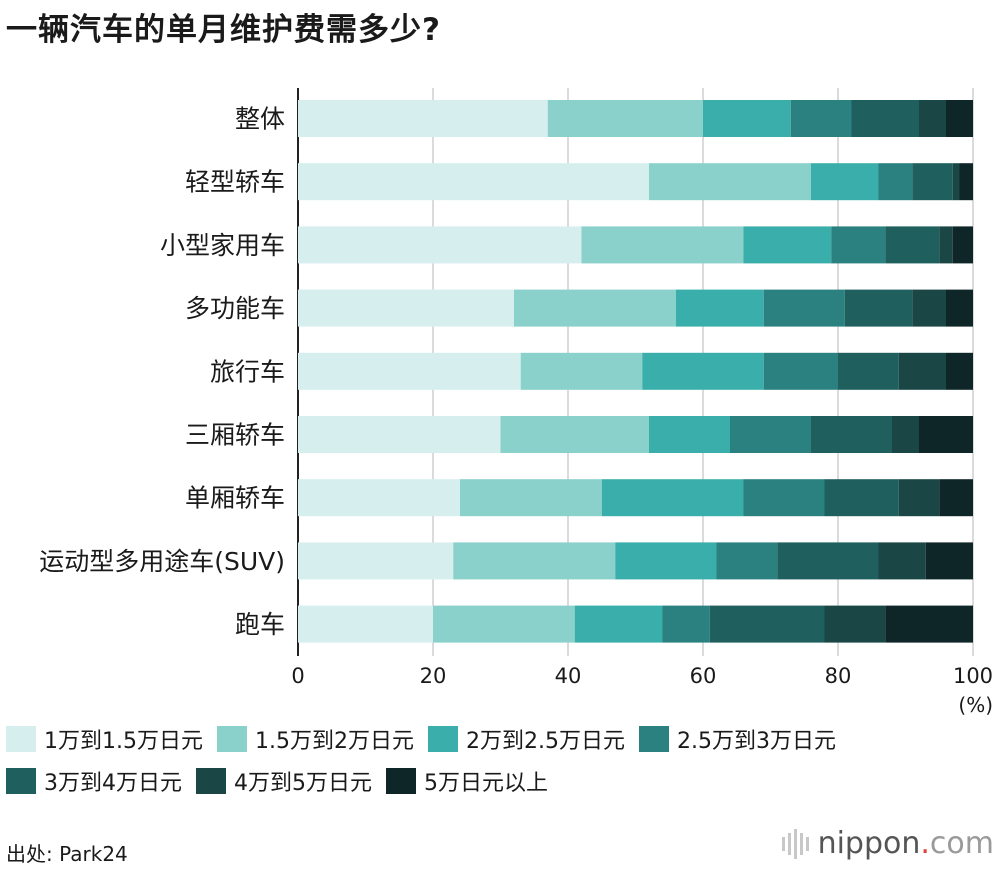 The width and height of the screenshot is (1000, 870). Describe the element at coordinates (703, 676) in the screenshot. I see `x-tick-label: 60` at that location.